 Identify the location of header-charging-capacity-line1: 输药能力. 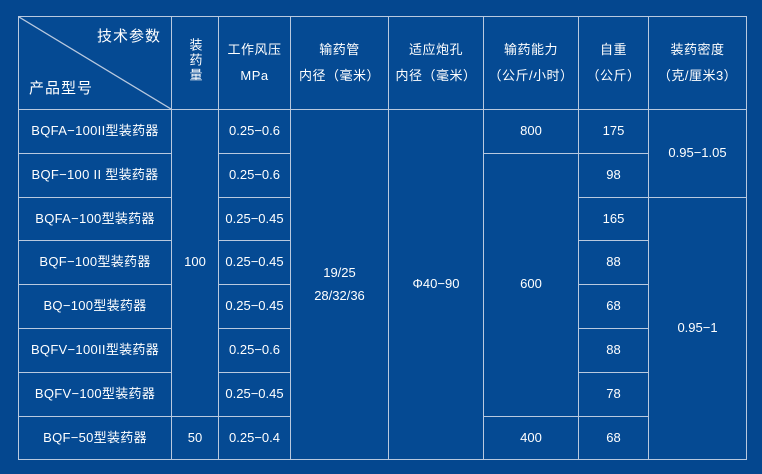
(530, 49).